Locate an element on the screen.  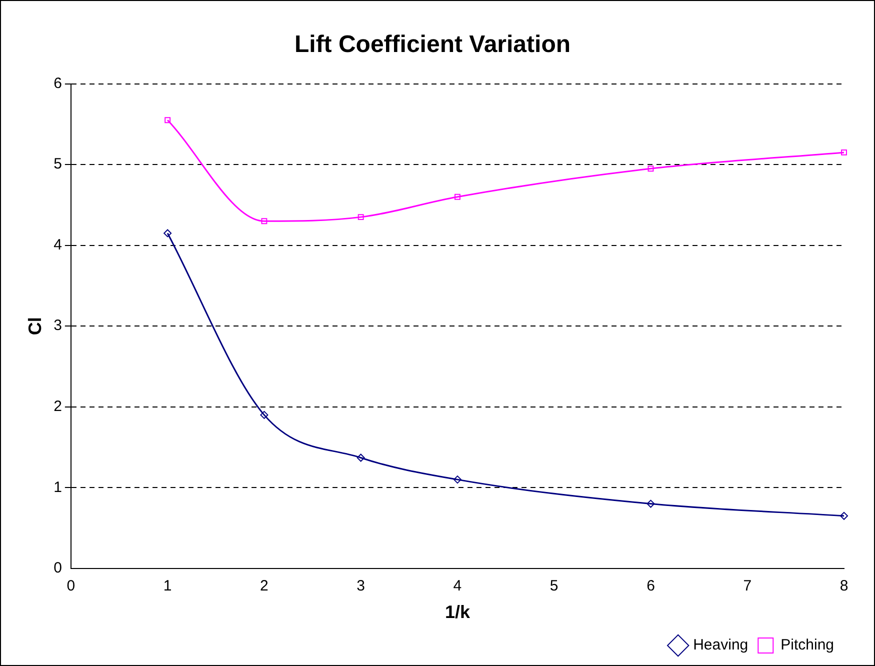
y-axis-title: Cl is located at coordinates (34, 326).